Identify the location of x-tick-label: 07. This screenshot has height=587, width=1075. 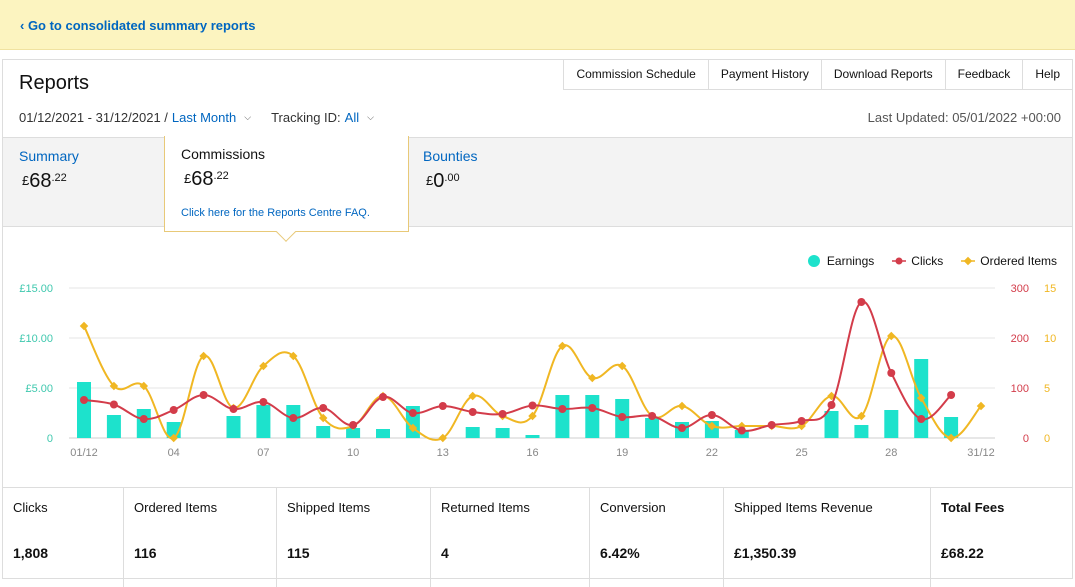
(263, 453).